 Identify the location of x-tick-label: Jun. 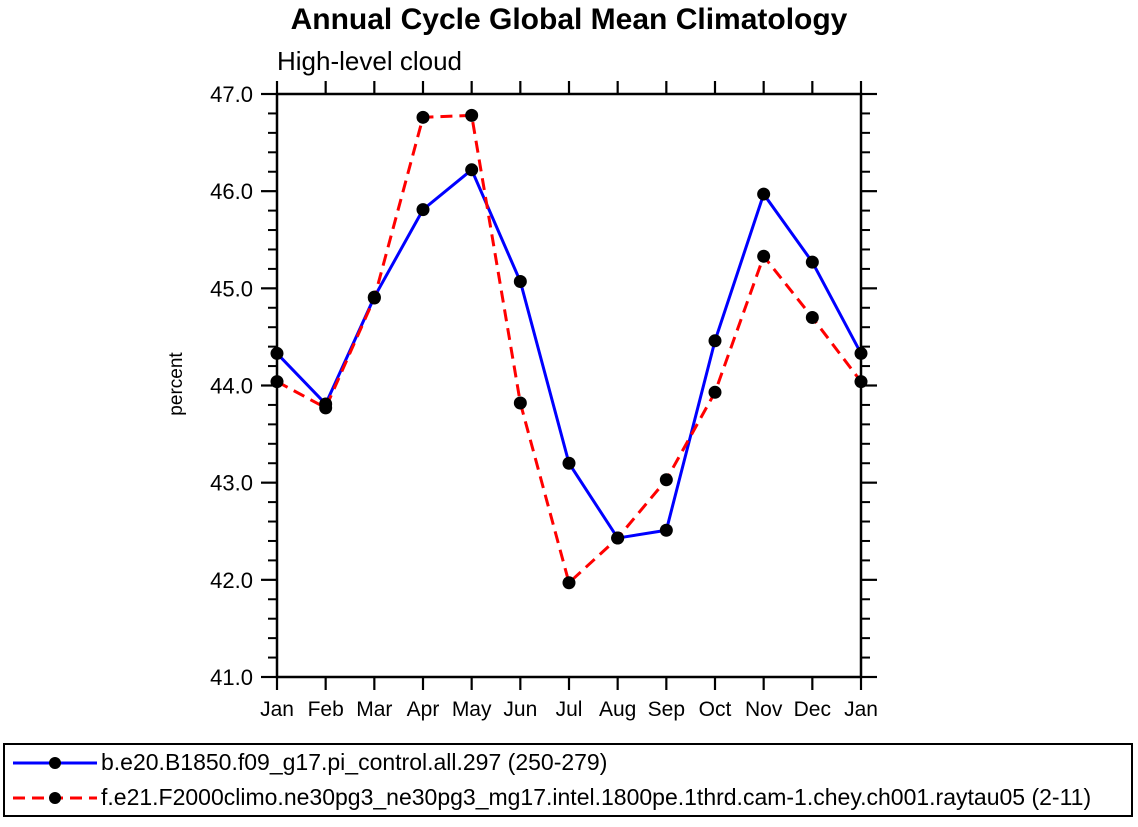
(520, 709).